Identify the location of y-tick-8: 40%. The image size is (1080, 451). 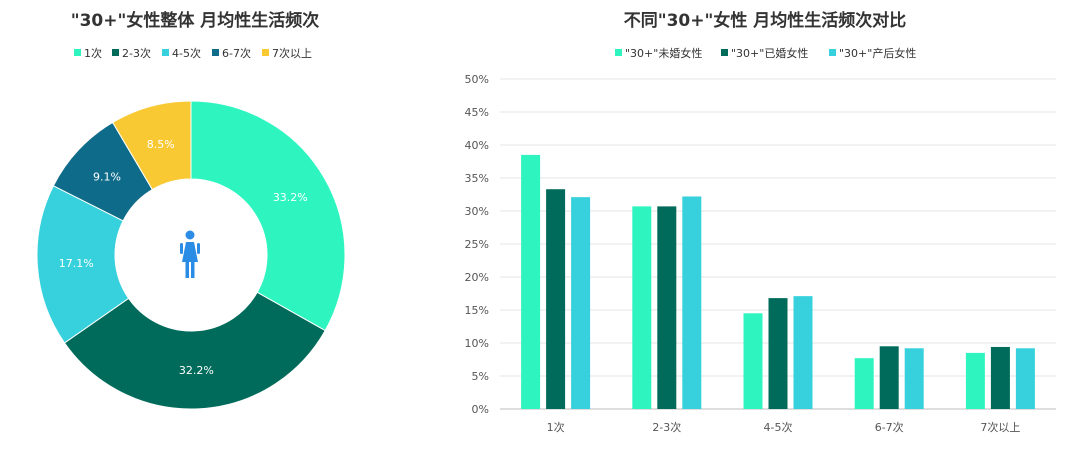
(477, 145).